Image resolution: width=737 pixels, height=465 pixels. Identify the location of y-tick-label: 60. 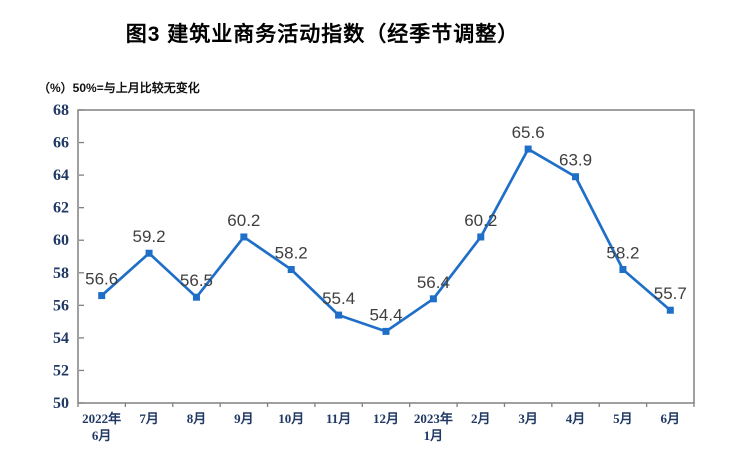
(61, 240).